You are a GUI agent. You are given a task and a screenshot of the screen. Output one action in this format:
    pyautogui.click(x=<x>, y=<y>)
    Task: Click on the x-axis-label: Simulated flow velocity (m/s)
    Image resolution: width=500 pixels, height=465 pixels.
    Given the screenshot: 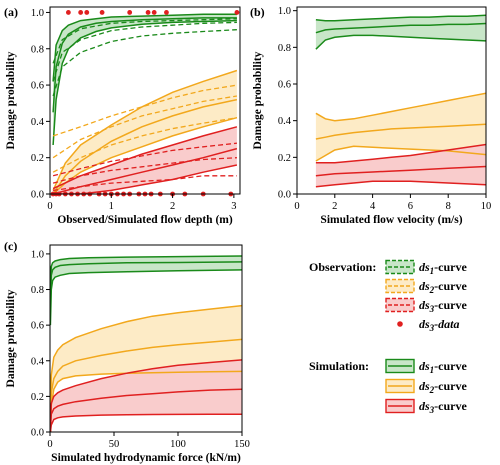 What is the action you would take?
    pyautogui.click(x=391, y=220)
    